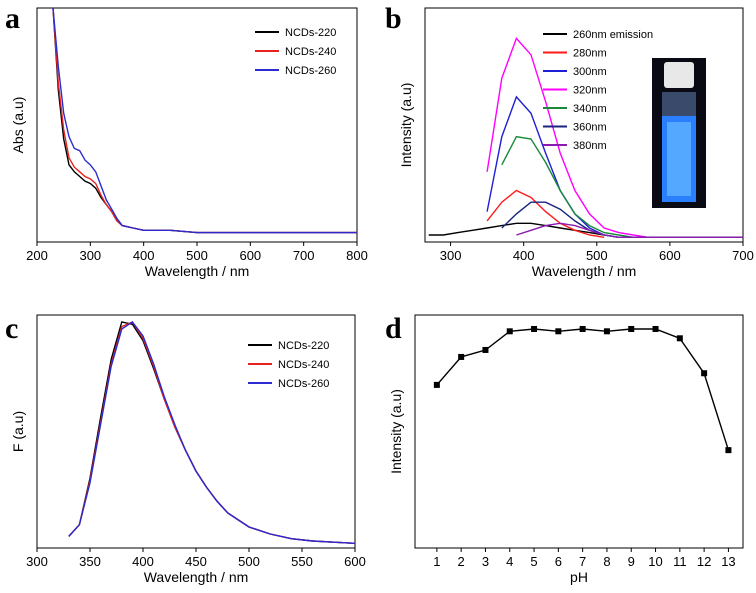 The image size is (756, 593). I want to click on legend-label: 380nm, so click(590, 146).